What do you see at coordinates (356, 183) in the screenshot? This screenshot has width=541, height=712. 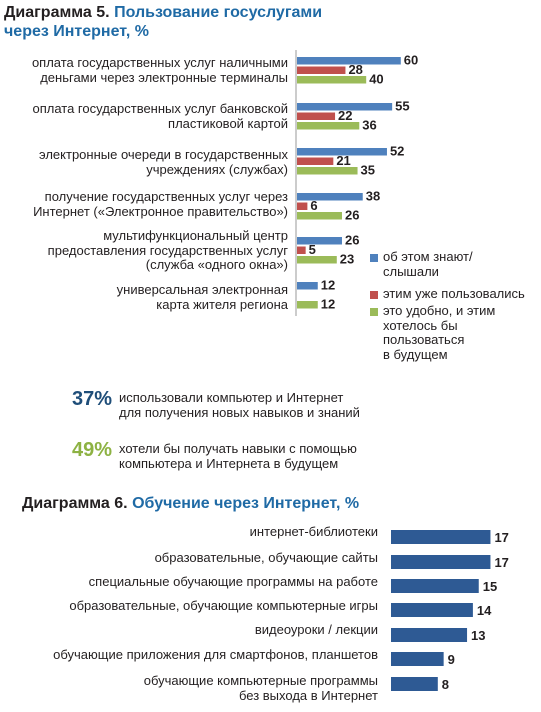 I see `chart5-plot: 60 28 40 55 22 36 52 21 35 38 6 26 26 5 23 12 12` at bounding box center [356, 183].